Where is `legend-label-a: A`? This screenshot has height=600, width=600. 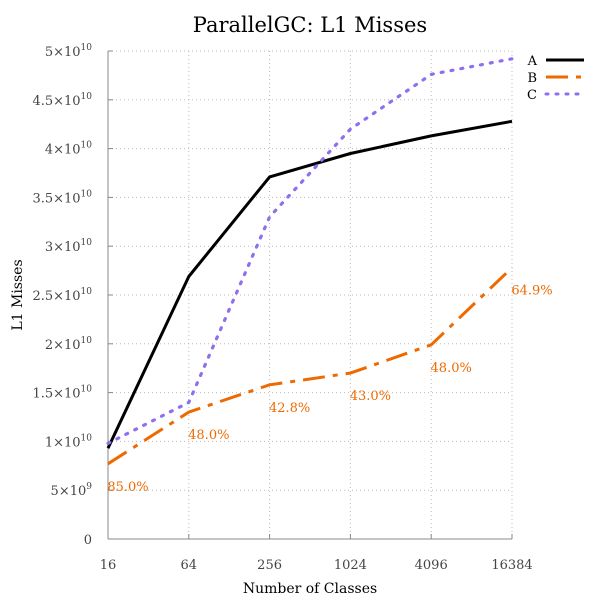 legend-label-a: A is located at coordinates (532, 61).